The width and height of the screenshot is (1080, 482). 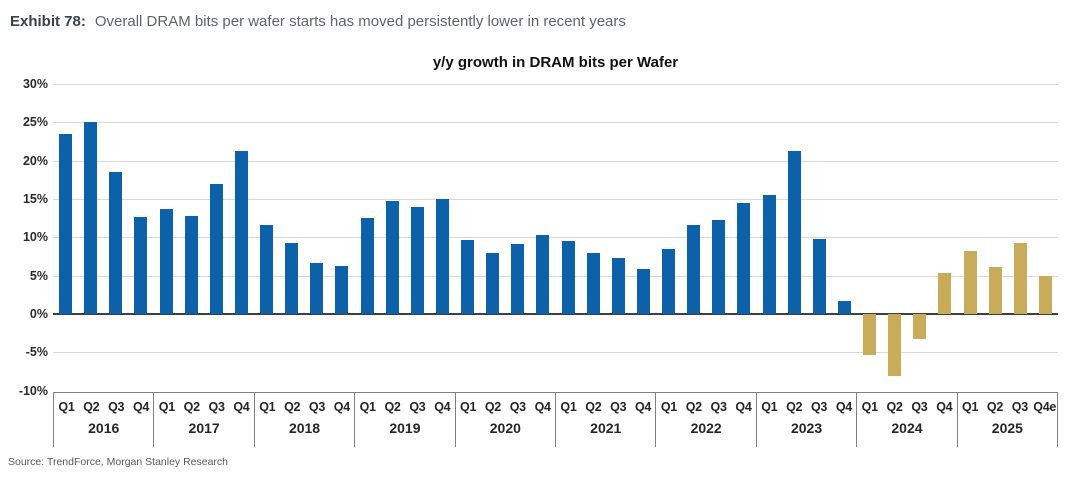 What do you see at coordinates (769, 254) in the screenshot?
I see `bar-2023-Q1` at bounding box center [769, 254].